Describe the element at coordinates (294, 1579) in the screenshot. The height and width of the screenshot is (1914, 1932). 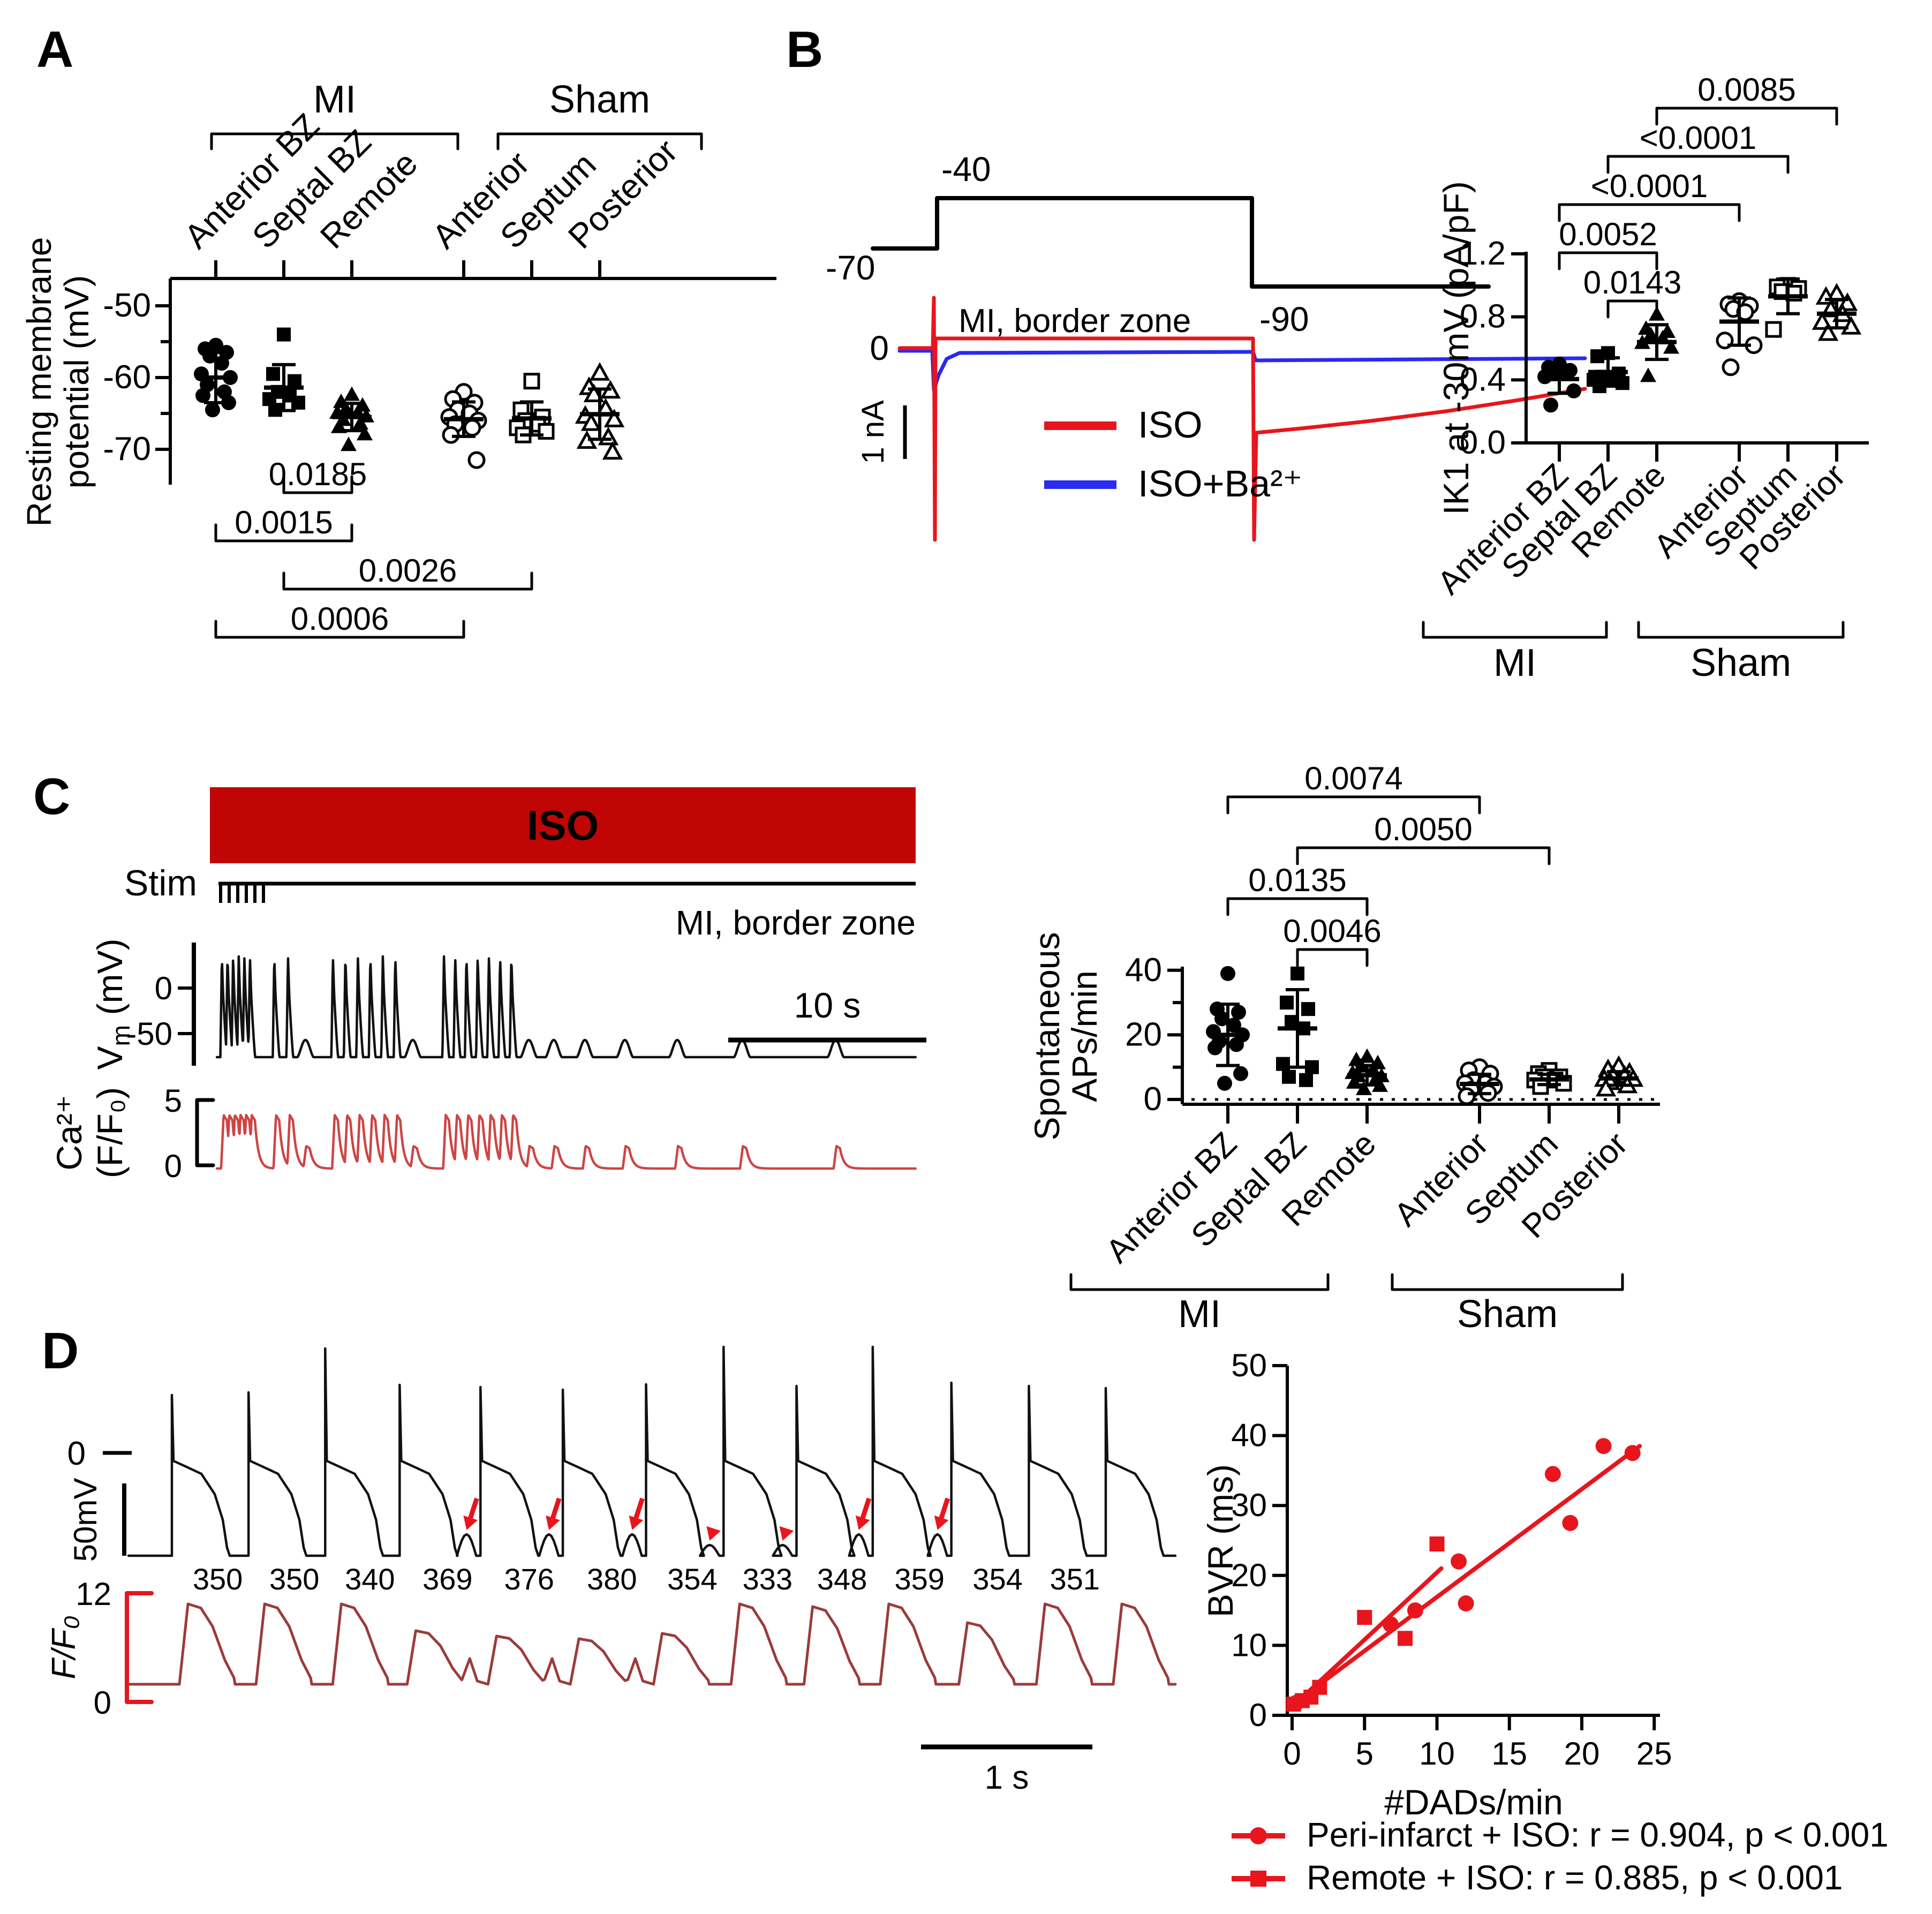
I see `interval-label: 350` at that location.